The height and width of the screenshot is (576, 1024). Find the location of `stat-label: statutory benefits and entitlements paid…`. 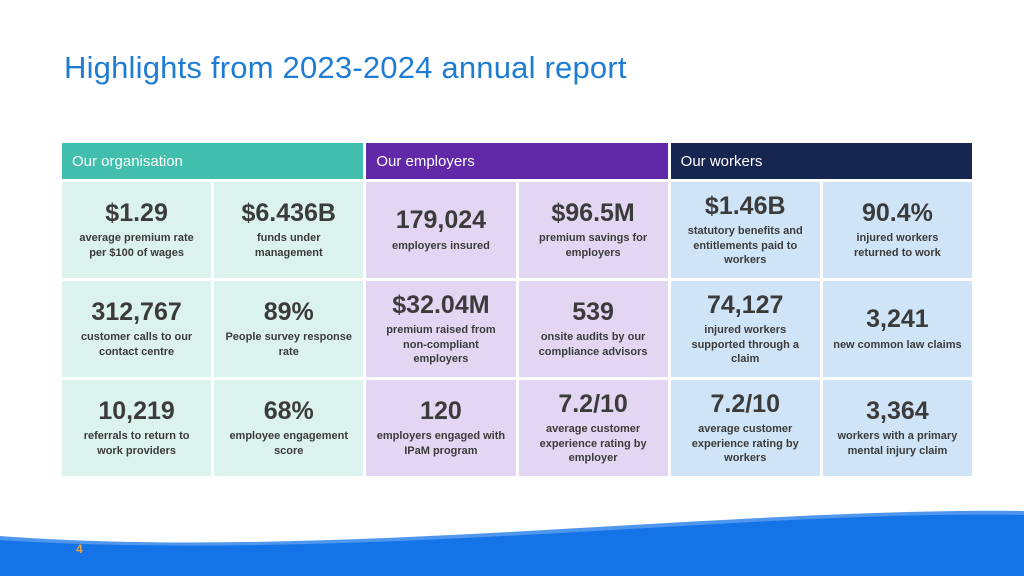

stat-label: statutory benefits and entitlements paid… is located at coordinates (745, 245).